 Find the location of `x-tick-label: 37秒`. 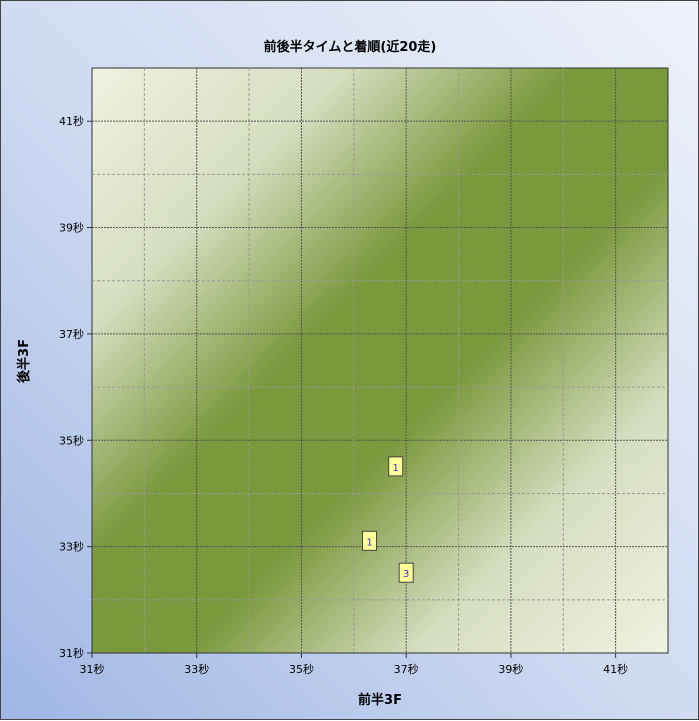

x-tick-label: 37秒 is located at coordinates (406, 669).